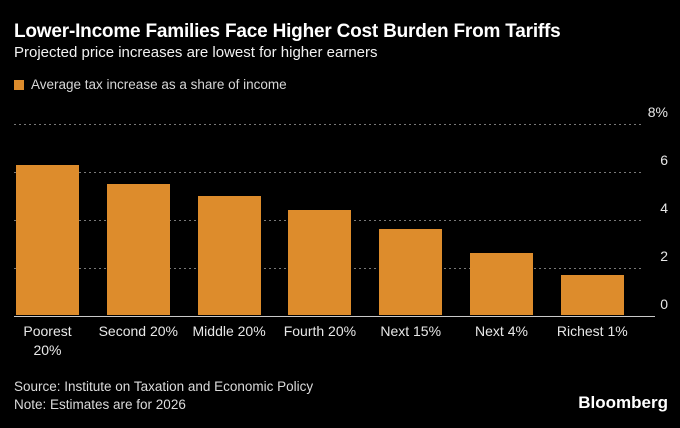 This screenshot has width=680, height=428. What do you see at coordinates (664, 255) in the screenshot?
I see `y-tick-label: 2` at bounding box center [664, 255].